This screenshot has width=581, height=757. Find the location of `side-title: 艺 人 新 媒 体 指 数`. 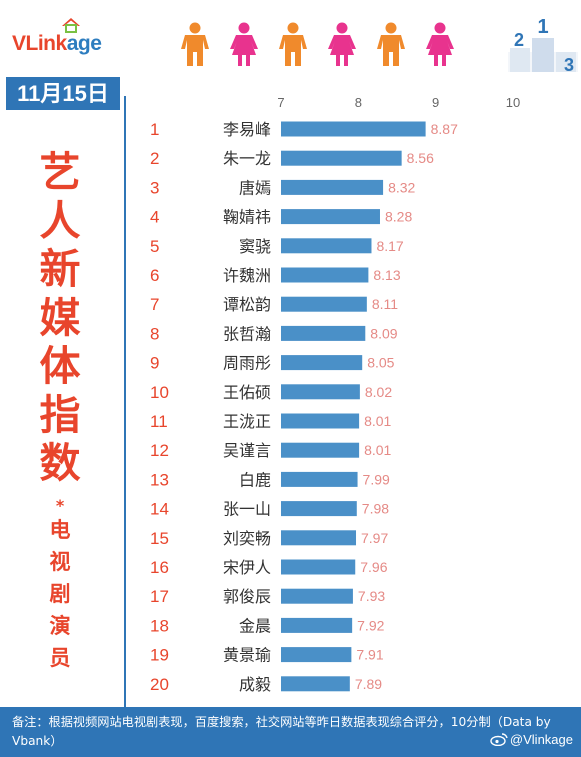

side-title: 艺 人 新 媒 体 指 数 is located at coordinates (60, 318).